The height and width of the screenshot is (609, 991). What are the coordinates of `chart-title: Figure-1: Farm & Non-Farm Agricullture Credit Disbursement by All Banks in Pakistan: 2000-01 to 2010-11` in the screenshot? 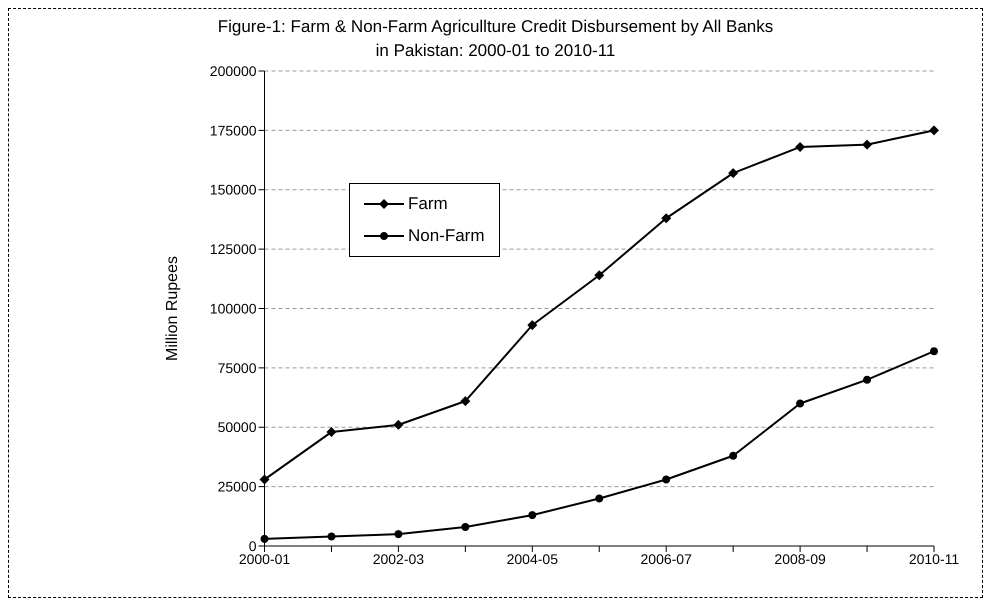 It's located at (495, 39).